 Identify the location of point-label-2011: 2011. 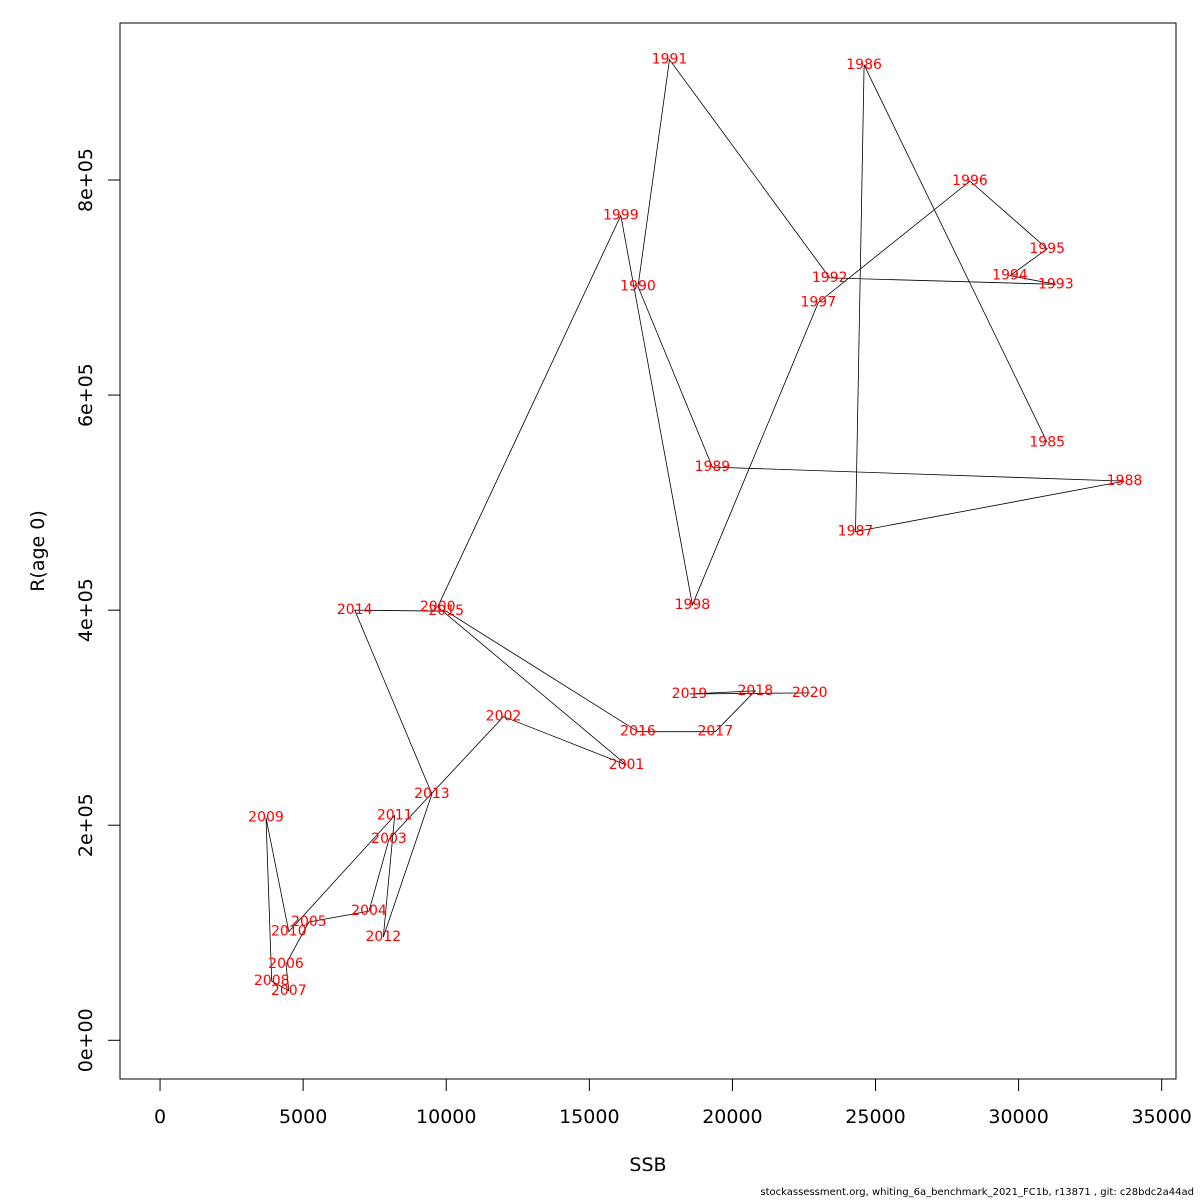
(395, 816).